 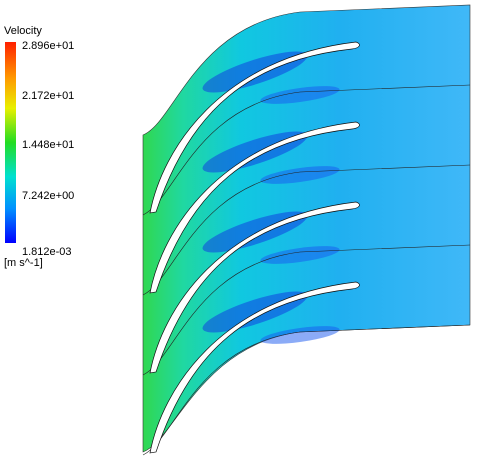 I want to click on legend-label: 1.812e-03, so click(x=47, y=252).